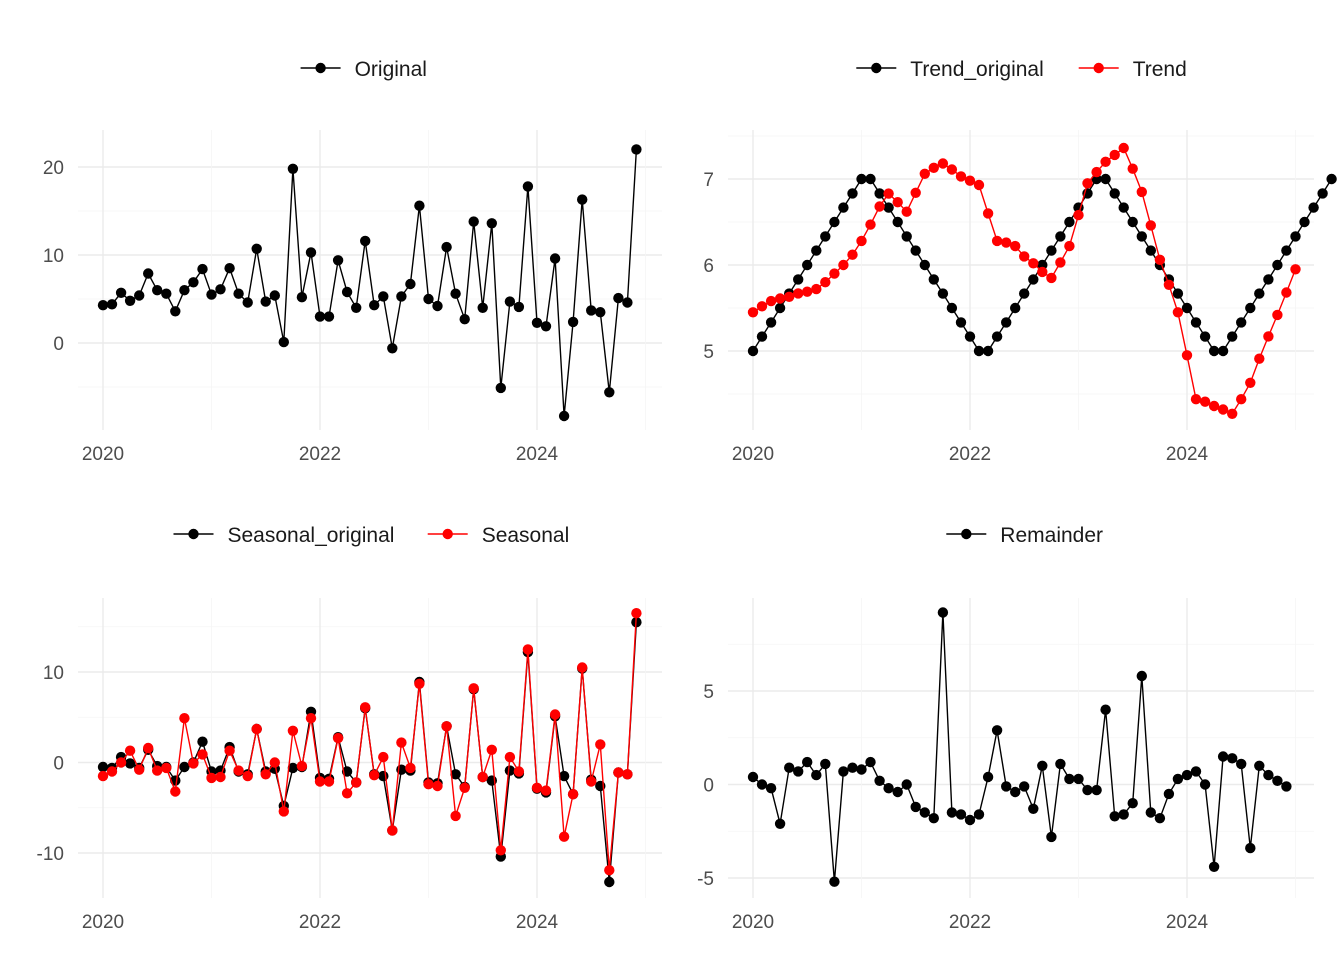 Image resolution: width=1344 pixels, height=960 pixels. What do you see at coordinates (1042, 265) in the screenshot?
I see `series-trend_original` at bounding box center [1042, 265].